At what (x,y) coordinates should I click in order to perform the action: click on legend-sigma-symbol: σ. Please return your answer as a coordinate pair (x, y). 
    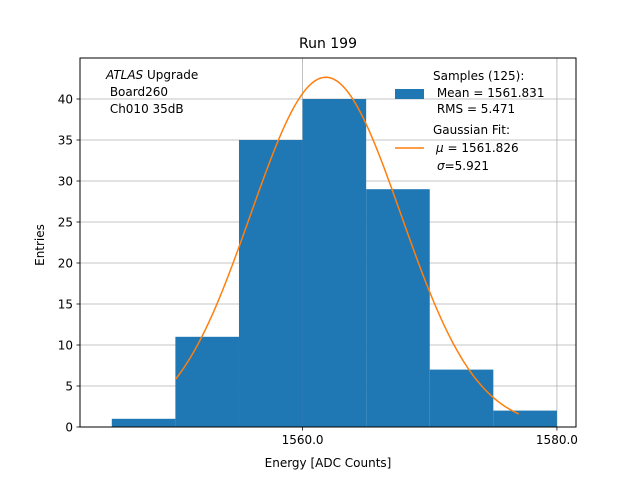
    Looking at the image, I should click on (441, 166).